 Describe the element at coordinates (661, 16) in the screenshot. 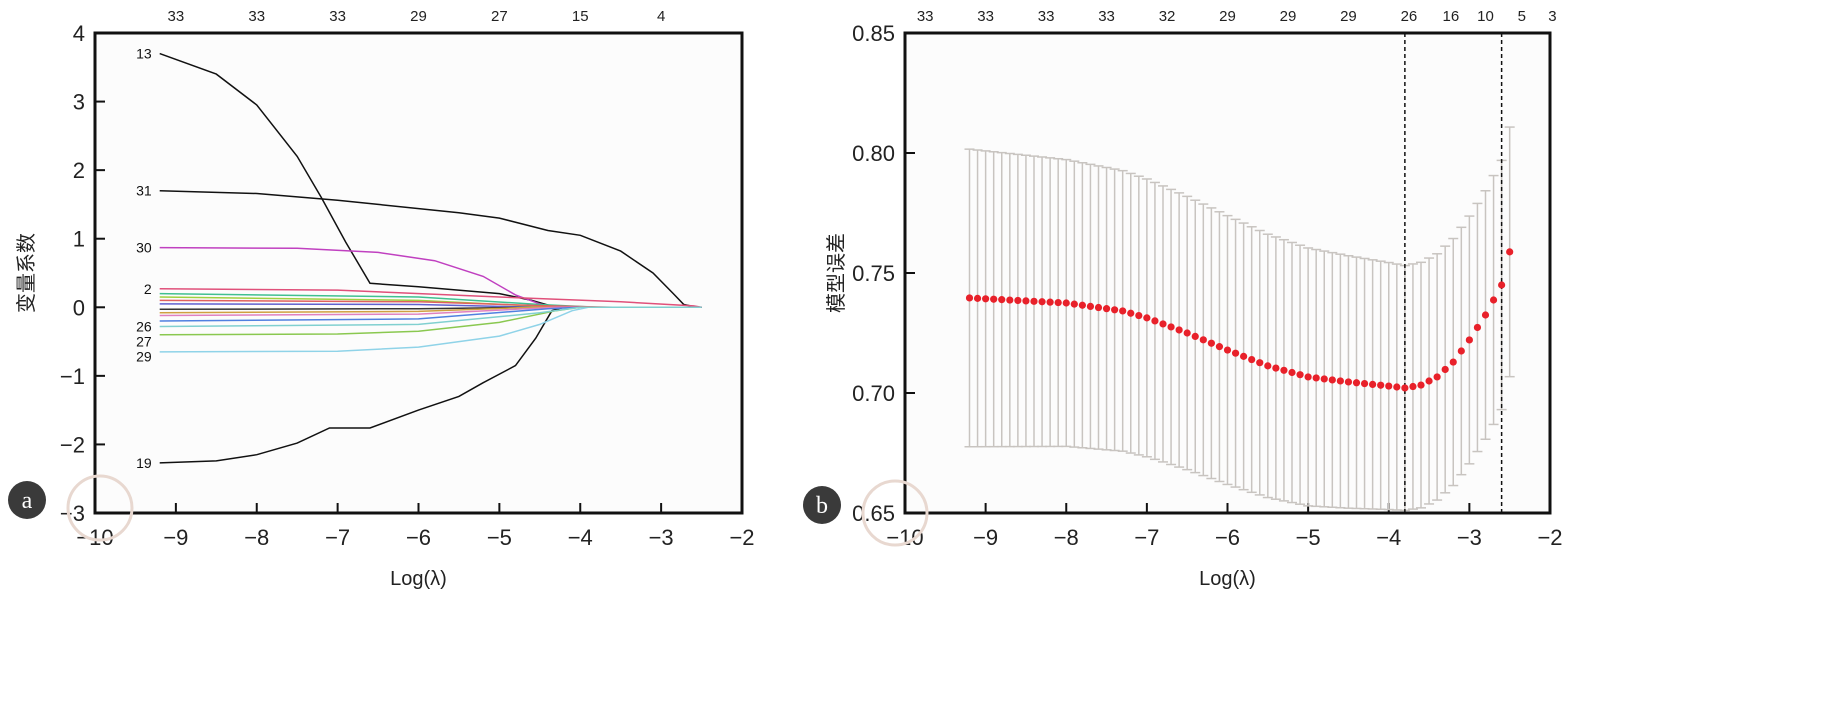

I see `top-df-label: 4` at that location.